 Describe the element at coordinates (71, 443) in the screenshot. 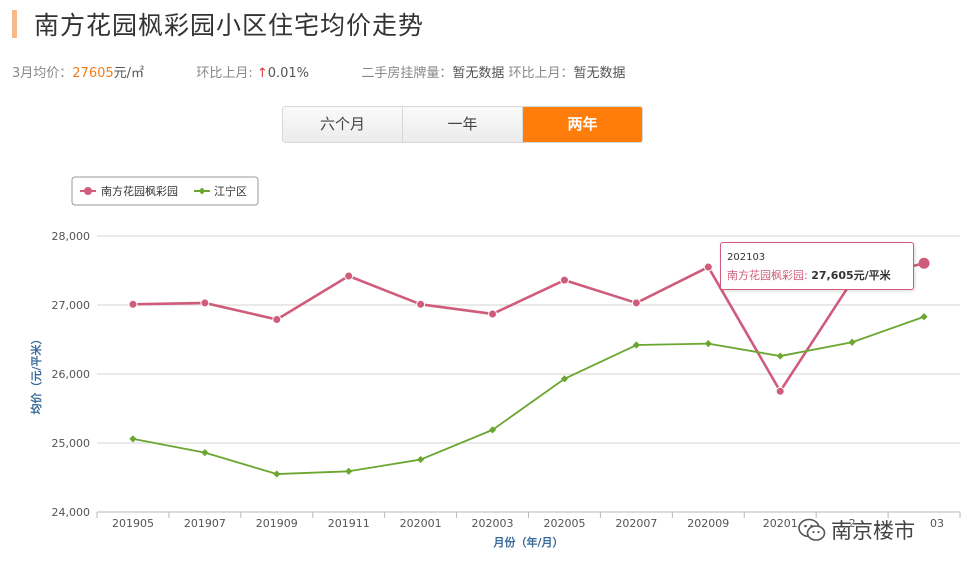

I see `y-tick-label: 25,000` at that location.